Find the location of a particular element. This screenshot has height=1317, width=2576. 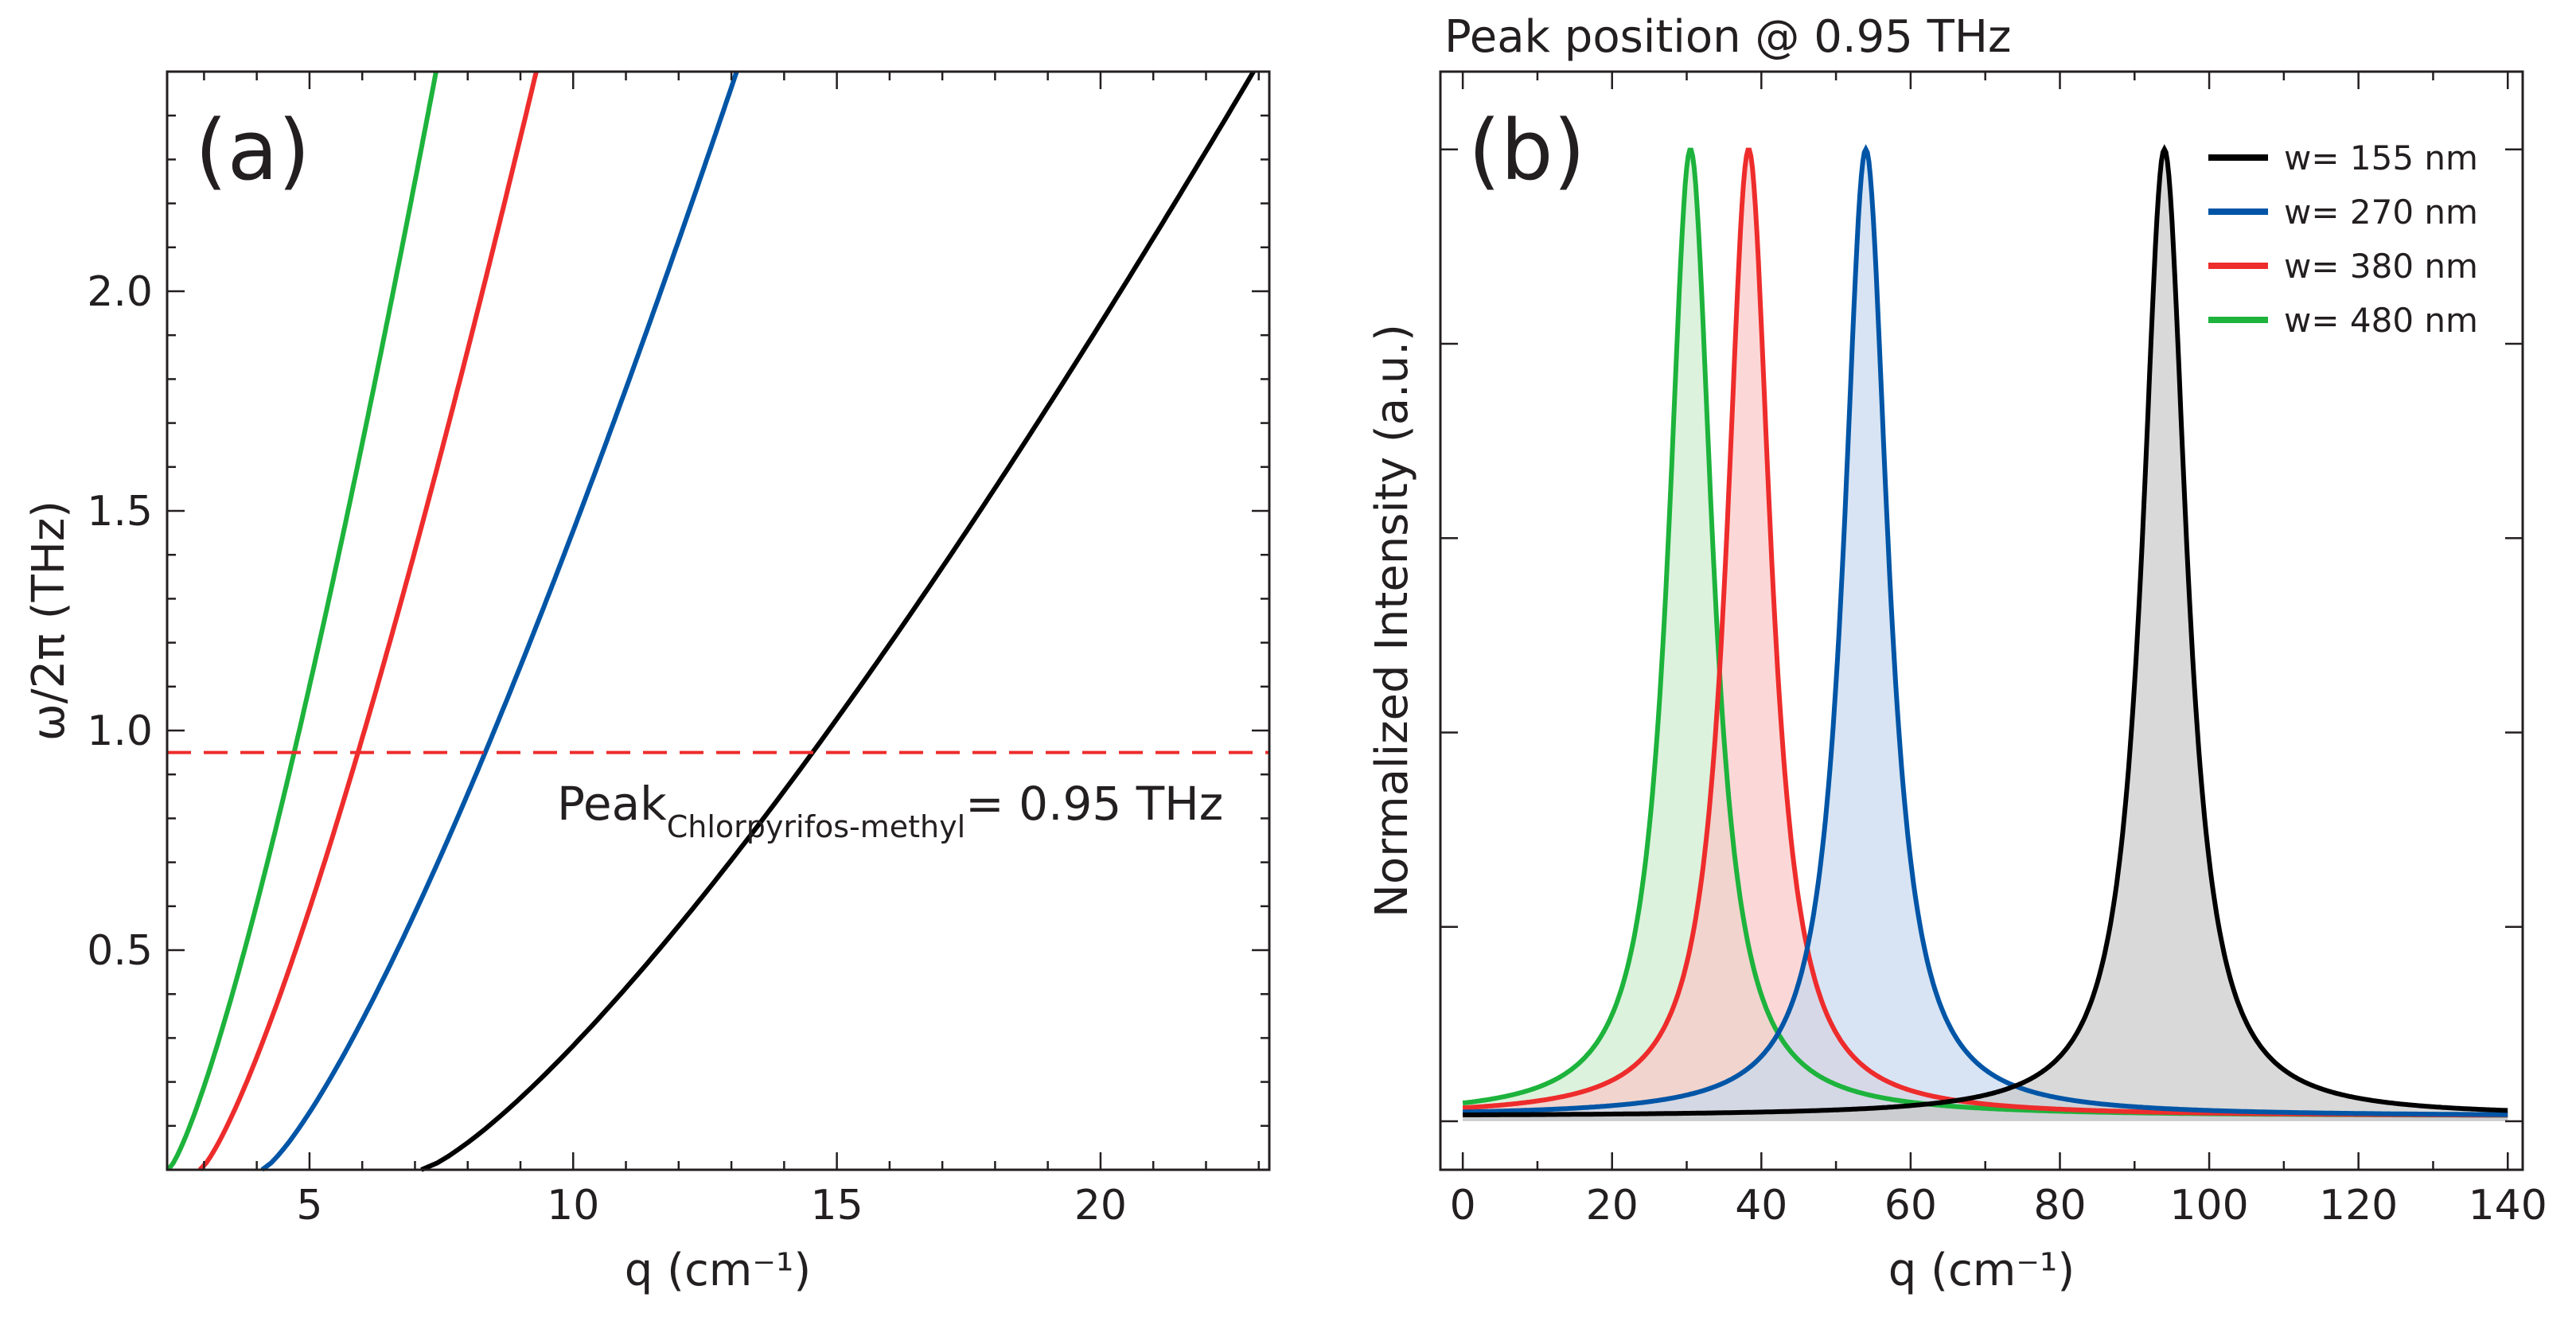

panel-b-x-tick-label: 80 is located at coordinates (2059, 1205).